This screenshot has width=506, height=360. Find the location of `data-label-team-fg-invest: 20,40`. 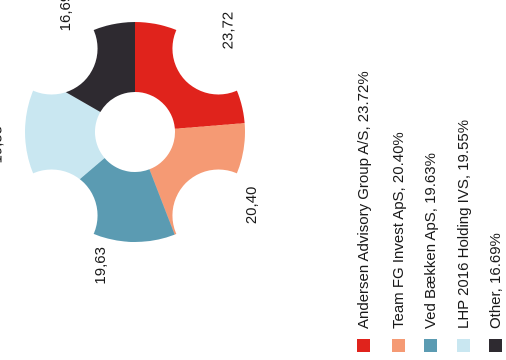

data-label-team-fg-invest: 20,40 is located at coordinates (251, 206).